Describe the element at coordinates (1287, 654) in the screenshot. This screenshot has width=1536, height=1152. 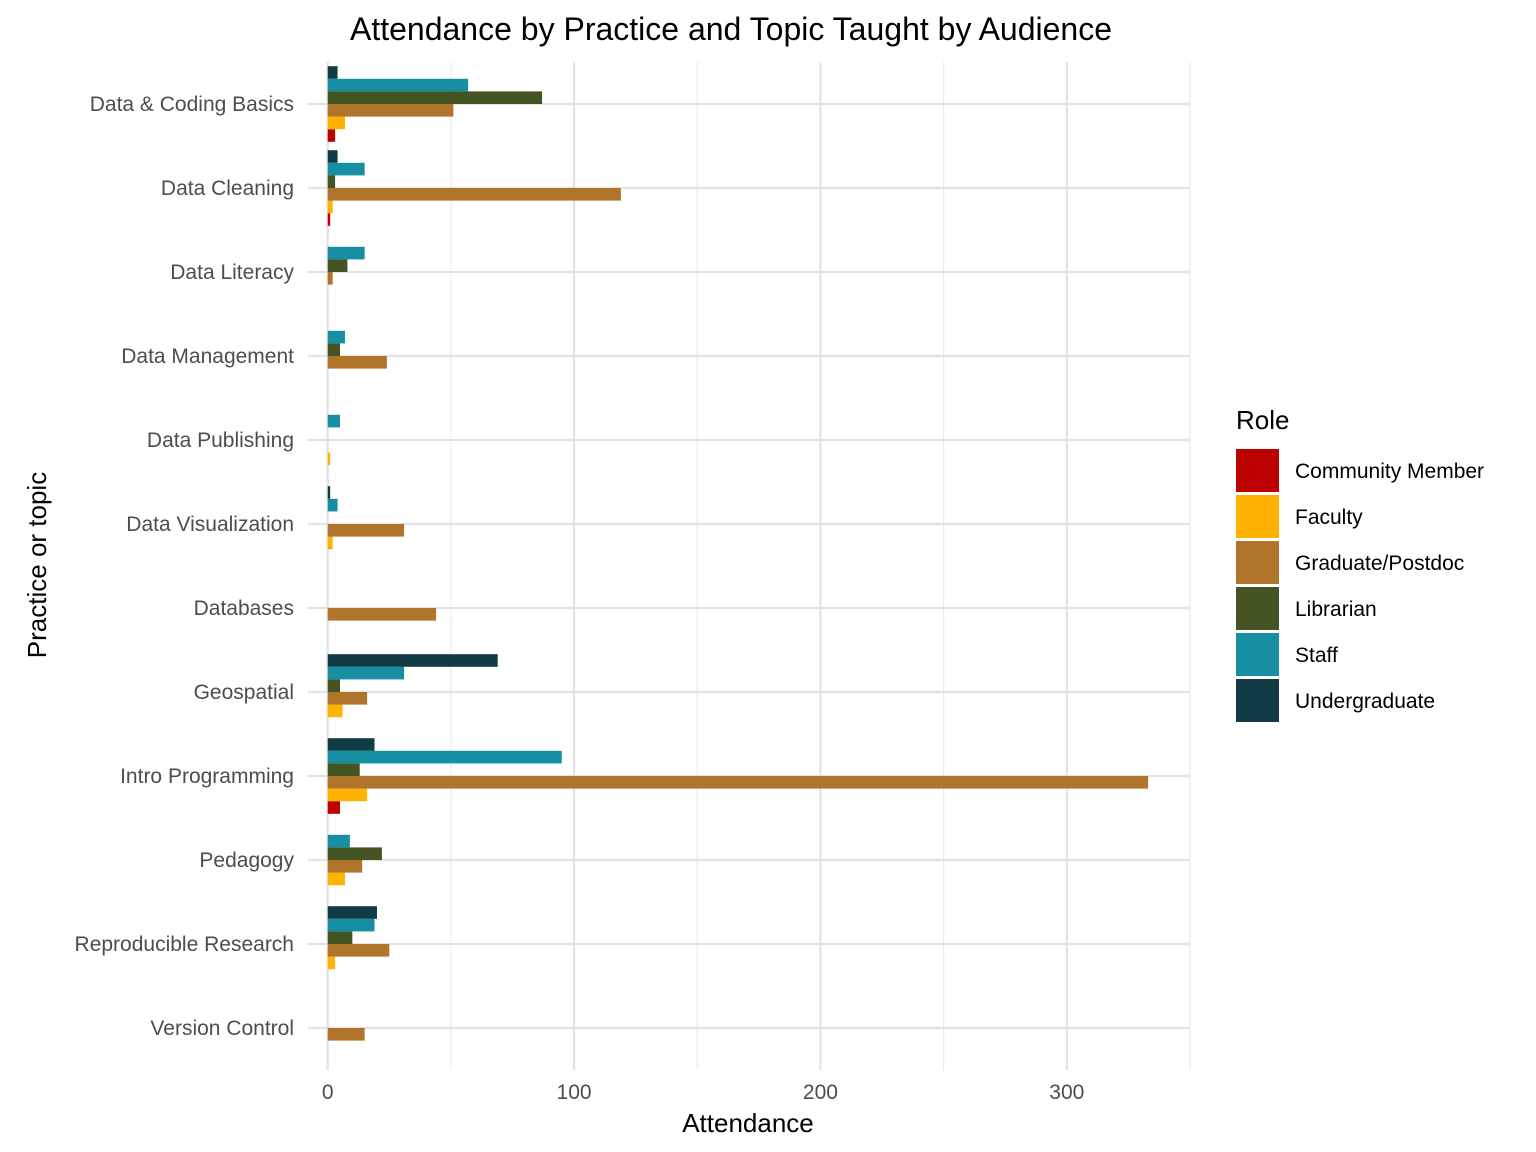
I see `legend-item: Staff` at that location.